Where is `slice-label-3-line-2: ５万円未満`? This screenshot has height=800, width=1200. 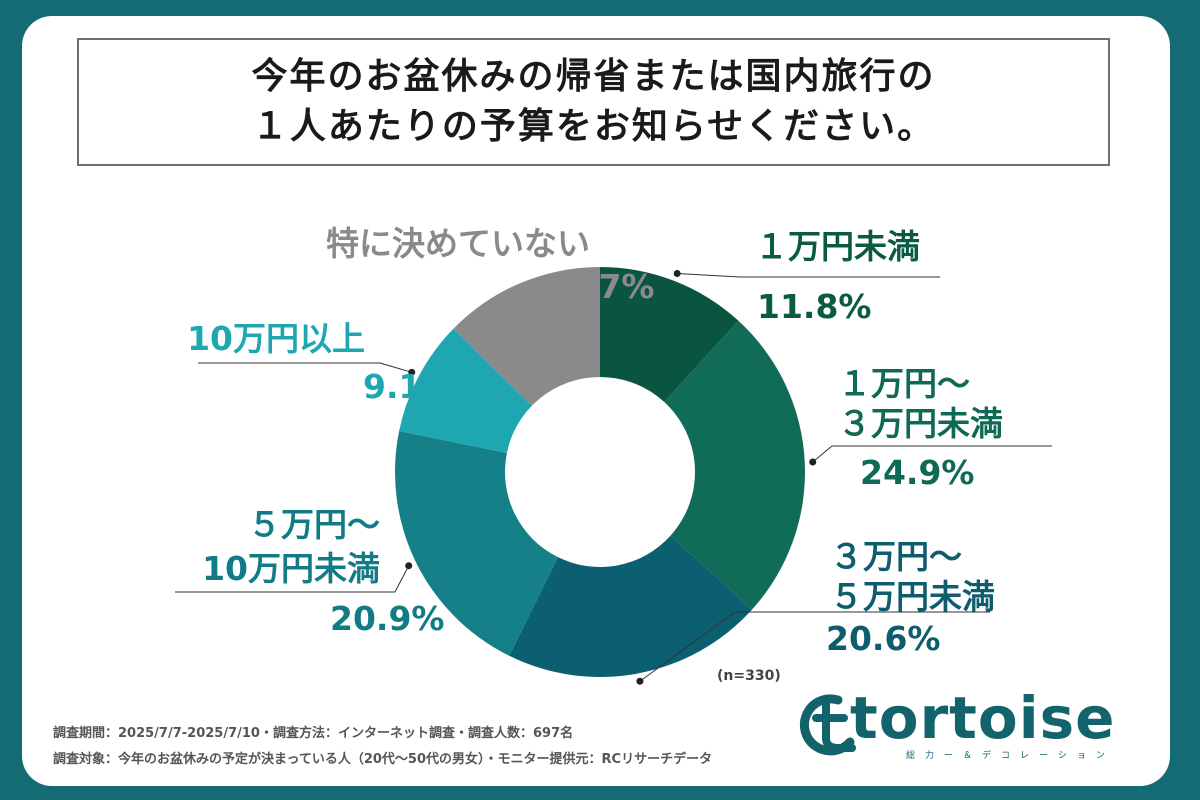
slice-label-3-line-2: ５万円未満 is located at coordinates (912, 596).